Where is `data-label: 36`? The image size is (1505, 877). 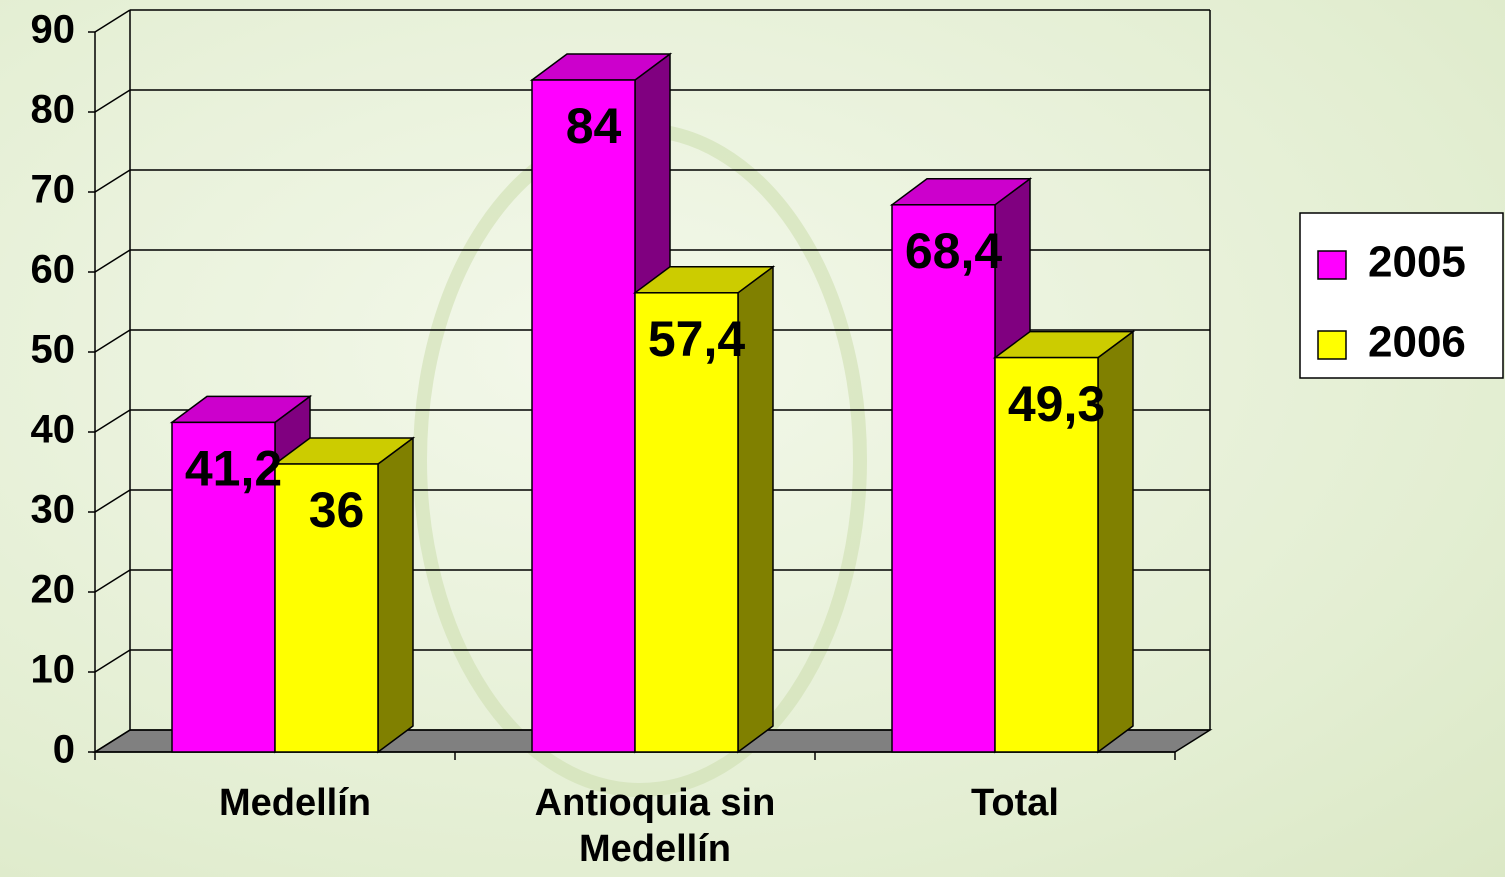
data-label: 36 is located at coordinates (337, 510).